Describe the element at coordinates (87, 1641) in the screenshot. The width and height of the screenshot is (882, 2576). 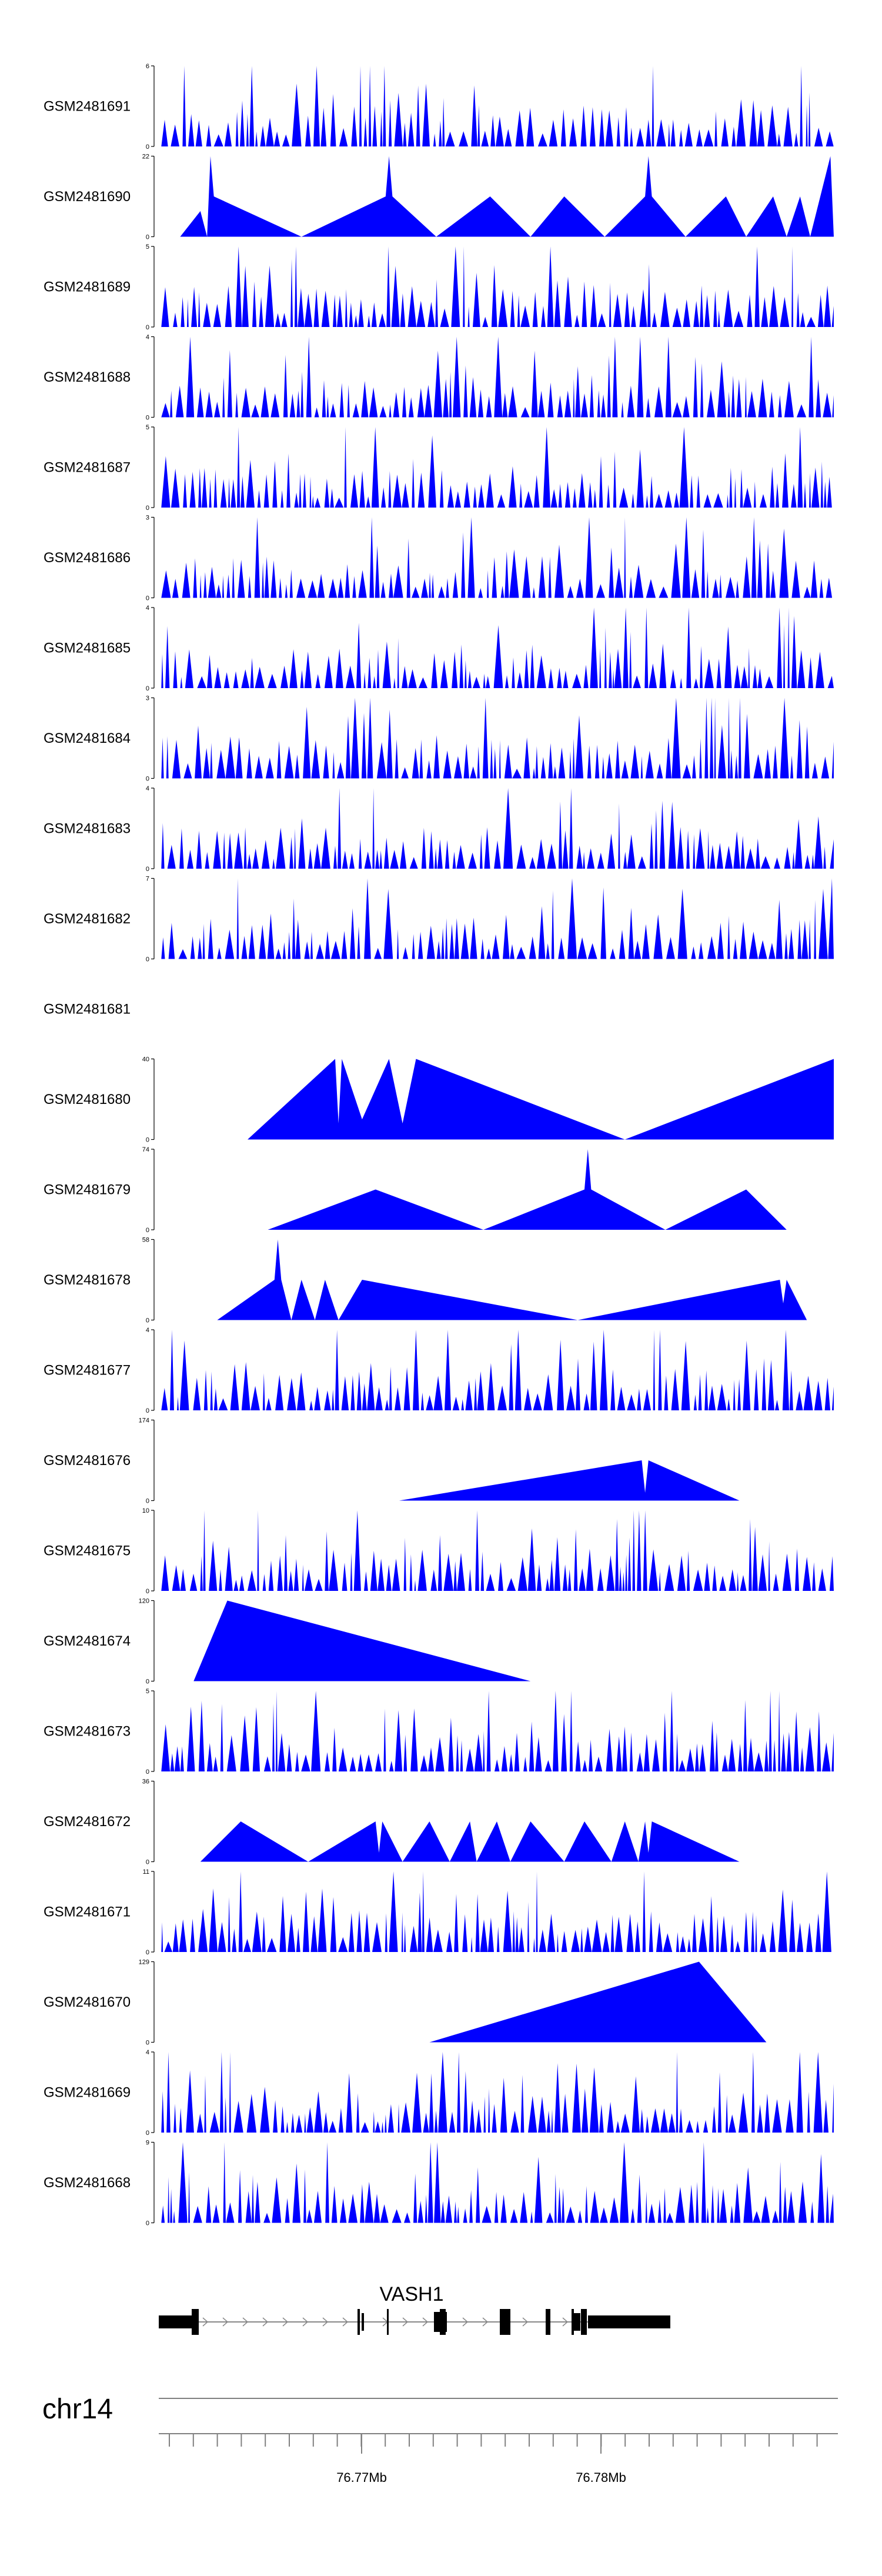
I see `track-label: GSM2481674` at that location.